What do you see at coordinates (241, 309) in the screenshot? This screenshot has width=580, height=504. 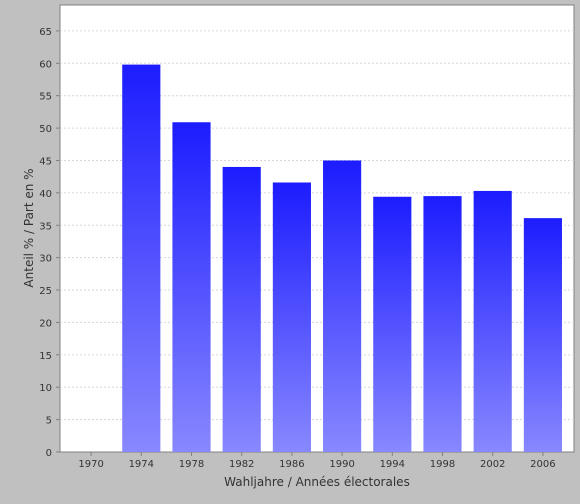 I see `bar-1982` at bounding box center [241, 309].